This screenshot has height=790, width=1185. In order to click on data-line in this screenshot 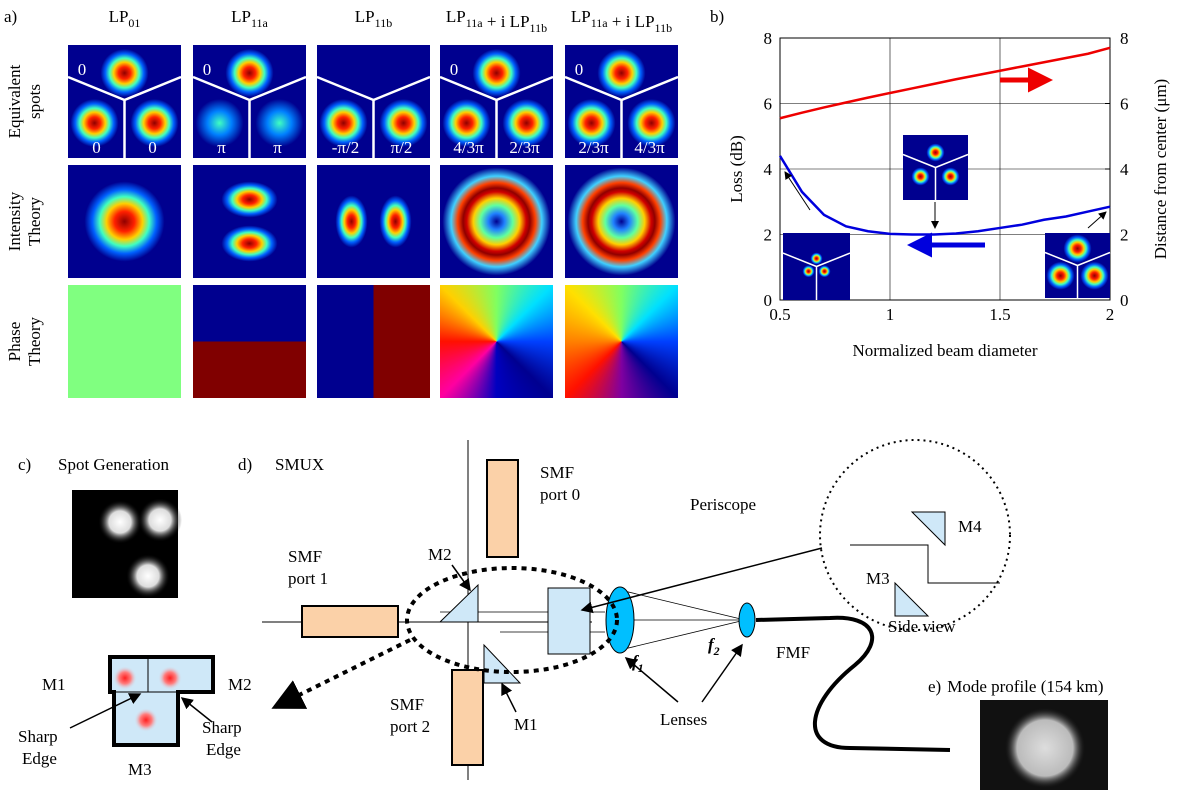, I will do `click(944, 195)`.